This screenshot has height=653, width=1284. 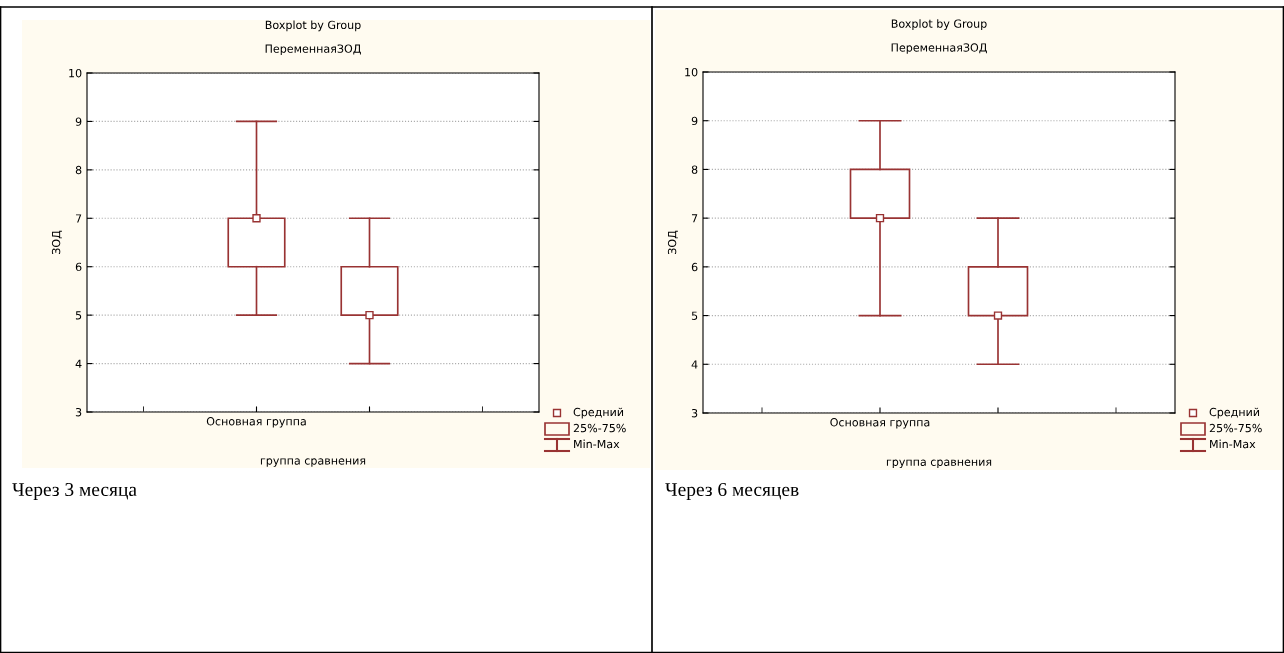 What do you see at coordinates (74, 491) in the screenshot?
I see `text: Через 3 месяца` at bounding box center [74, 491].